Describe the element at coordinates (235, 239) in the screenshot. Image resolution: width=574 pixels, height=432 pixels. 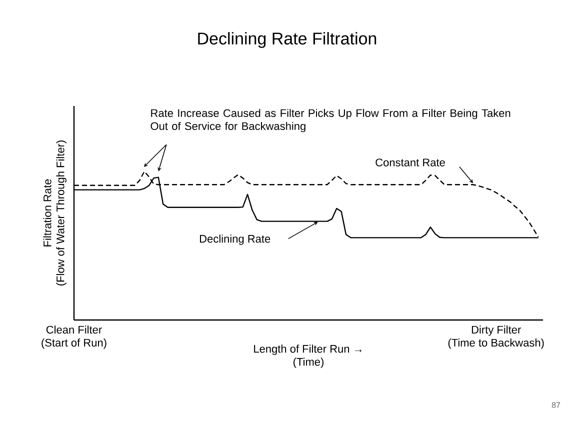
I see `series-label: Declining Rate` at that location.